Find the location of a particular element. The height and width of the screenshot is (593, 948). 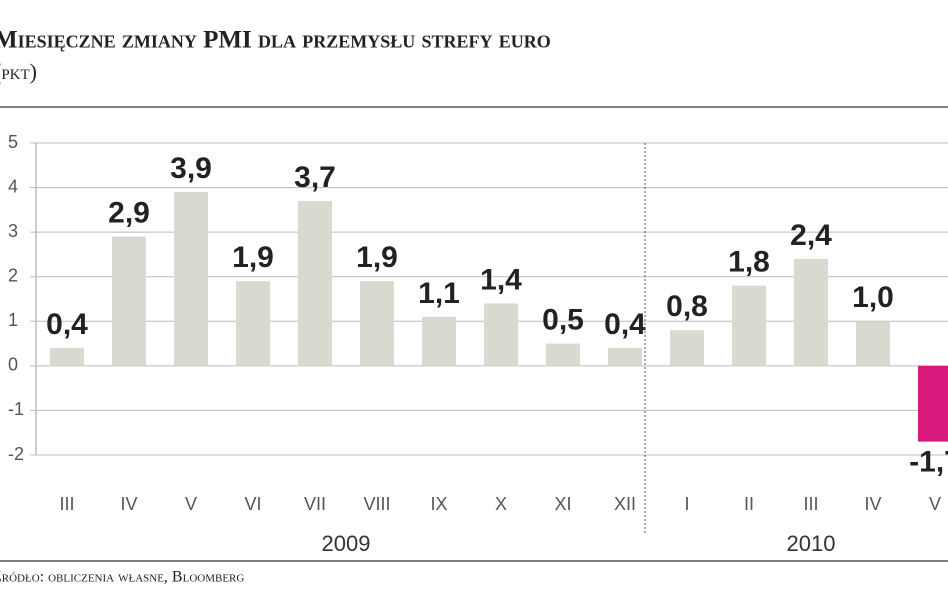

value-label: 1,1 is located at coordinates (439, 293).